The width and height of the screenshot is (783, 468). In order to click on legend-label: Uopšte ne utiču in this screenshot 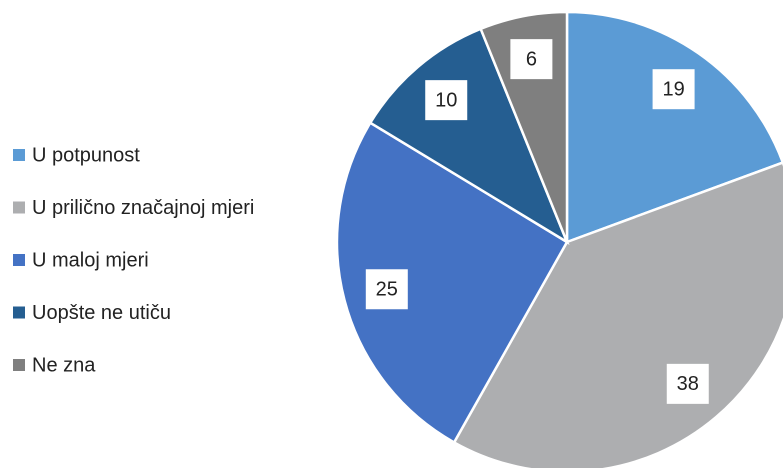, I will do `click(101, 313)`.